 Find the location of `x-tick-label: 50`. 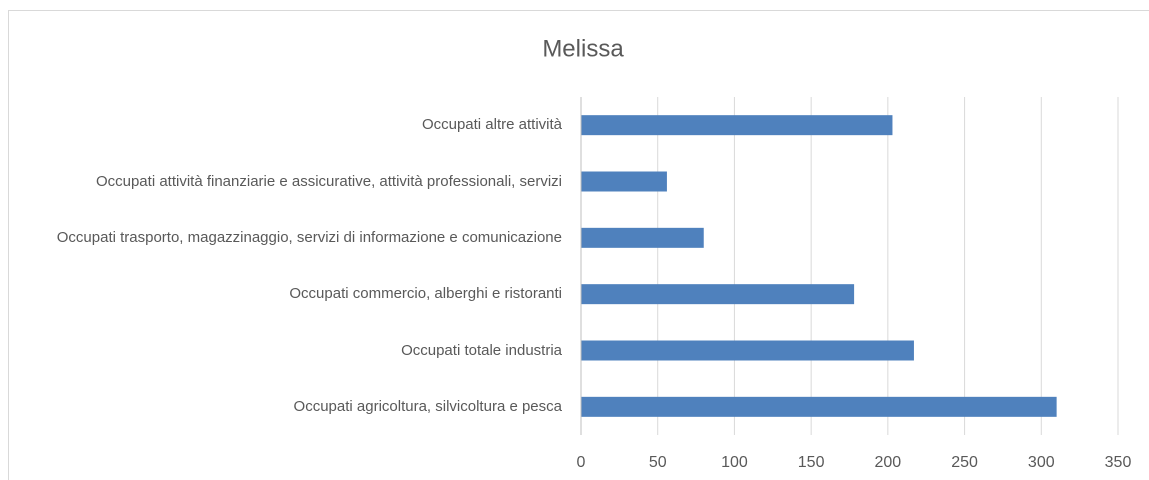

x-tick-label: 50 is located at coordinates (658, 462).